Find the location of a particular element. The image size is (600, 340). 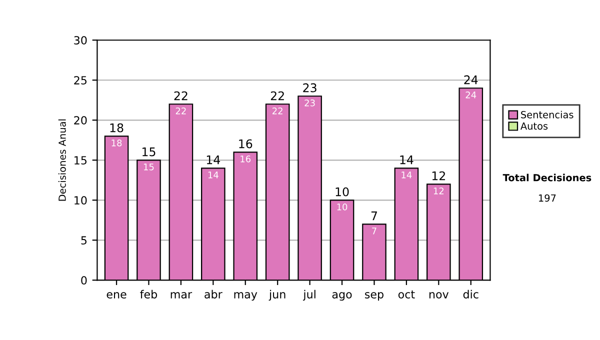

x-tick-label: ago is located at coordinates (342, 296).